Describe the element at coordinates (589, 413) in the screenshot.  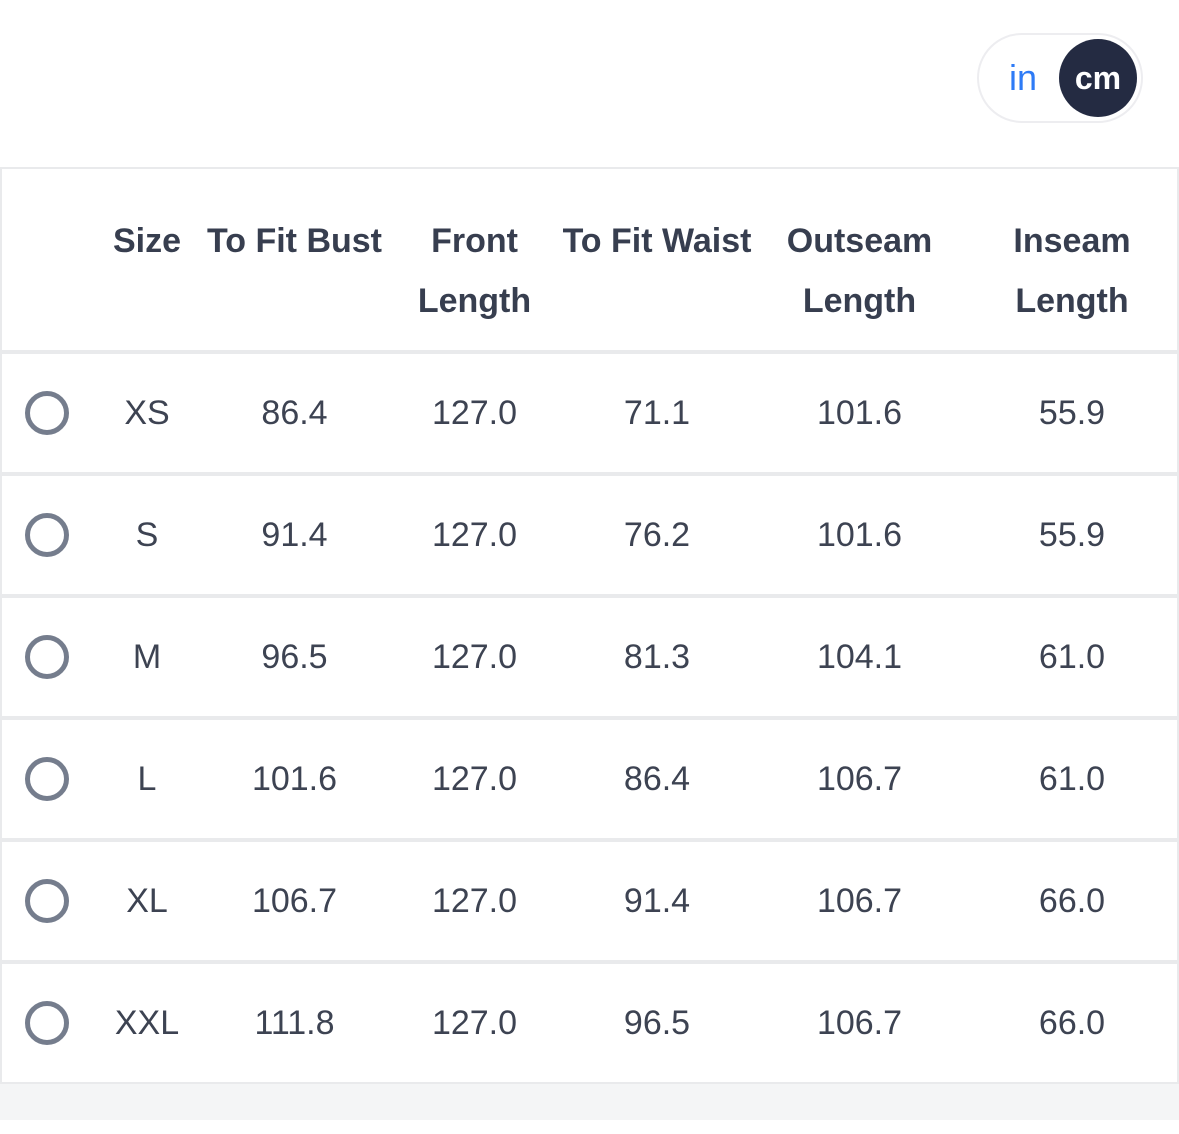
I see `table-row-xs: XS 86.4 127.0 71.1 101.6 55.9` at that location.